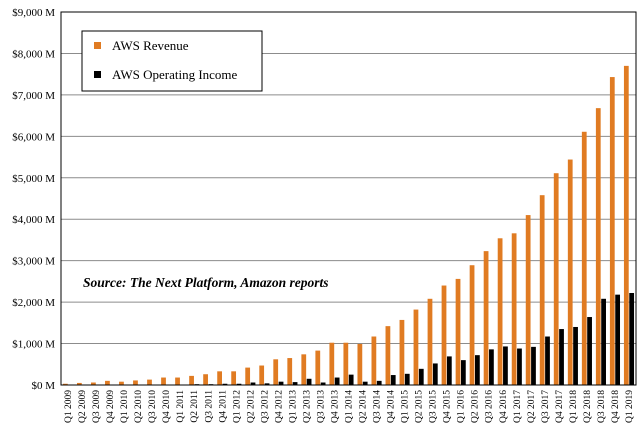 The height and width of the screenshot is (443, 644). I want to click on x-tick-label-q4-2017: Q4 2017, so click(560, 406).